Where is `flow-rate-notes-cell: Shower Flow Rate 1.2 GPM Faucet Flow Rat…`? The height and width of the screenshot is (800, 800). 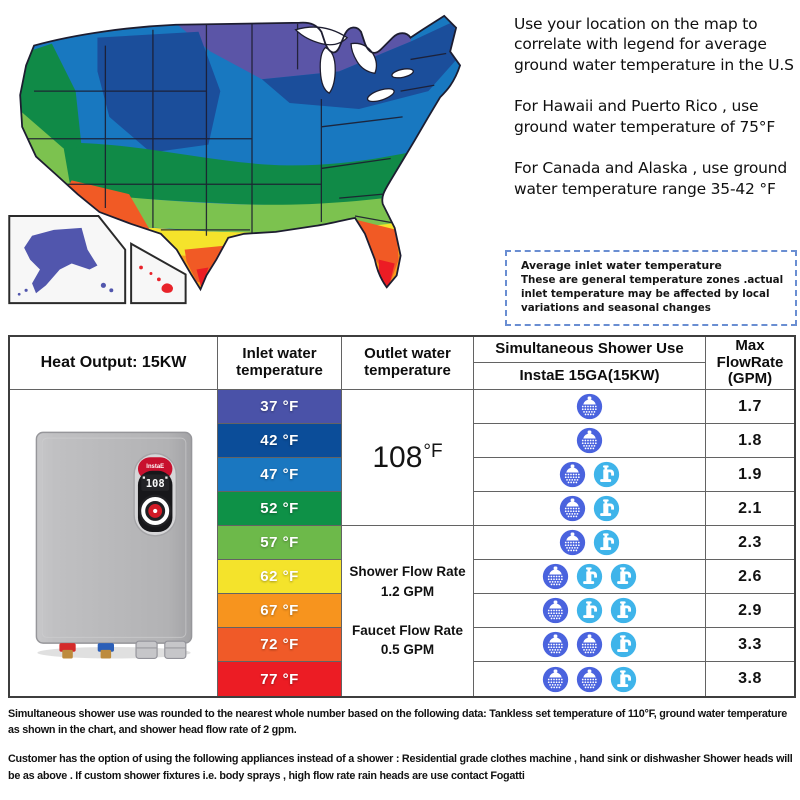
flow-rate-notes-cell: Shower Flow Rate 1.2 GPM Faucet Flow Rat… is located at coordinates (408, 611).